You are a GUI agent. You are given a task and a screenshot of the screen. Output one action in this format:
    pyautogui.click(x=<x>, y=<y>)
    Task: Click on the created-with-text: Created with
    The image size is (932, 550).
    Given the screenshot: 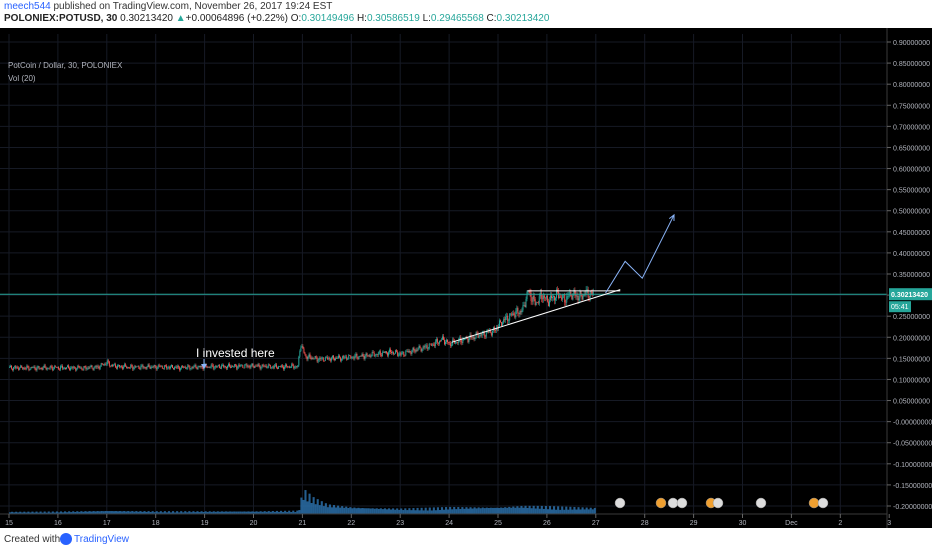 What is the action you would take?
    pyautogui.click(x=32, y=539)
    